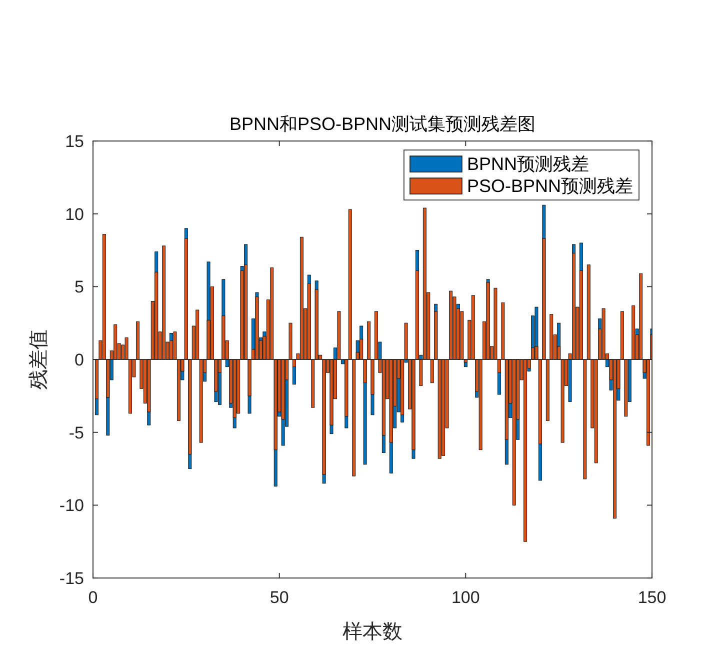 This screenshot has height=649, width=724. Describe the element at coordinates (79, 287) in the screenshot. I see `y-tick-label: 5` at that location.